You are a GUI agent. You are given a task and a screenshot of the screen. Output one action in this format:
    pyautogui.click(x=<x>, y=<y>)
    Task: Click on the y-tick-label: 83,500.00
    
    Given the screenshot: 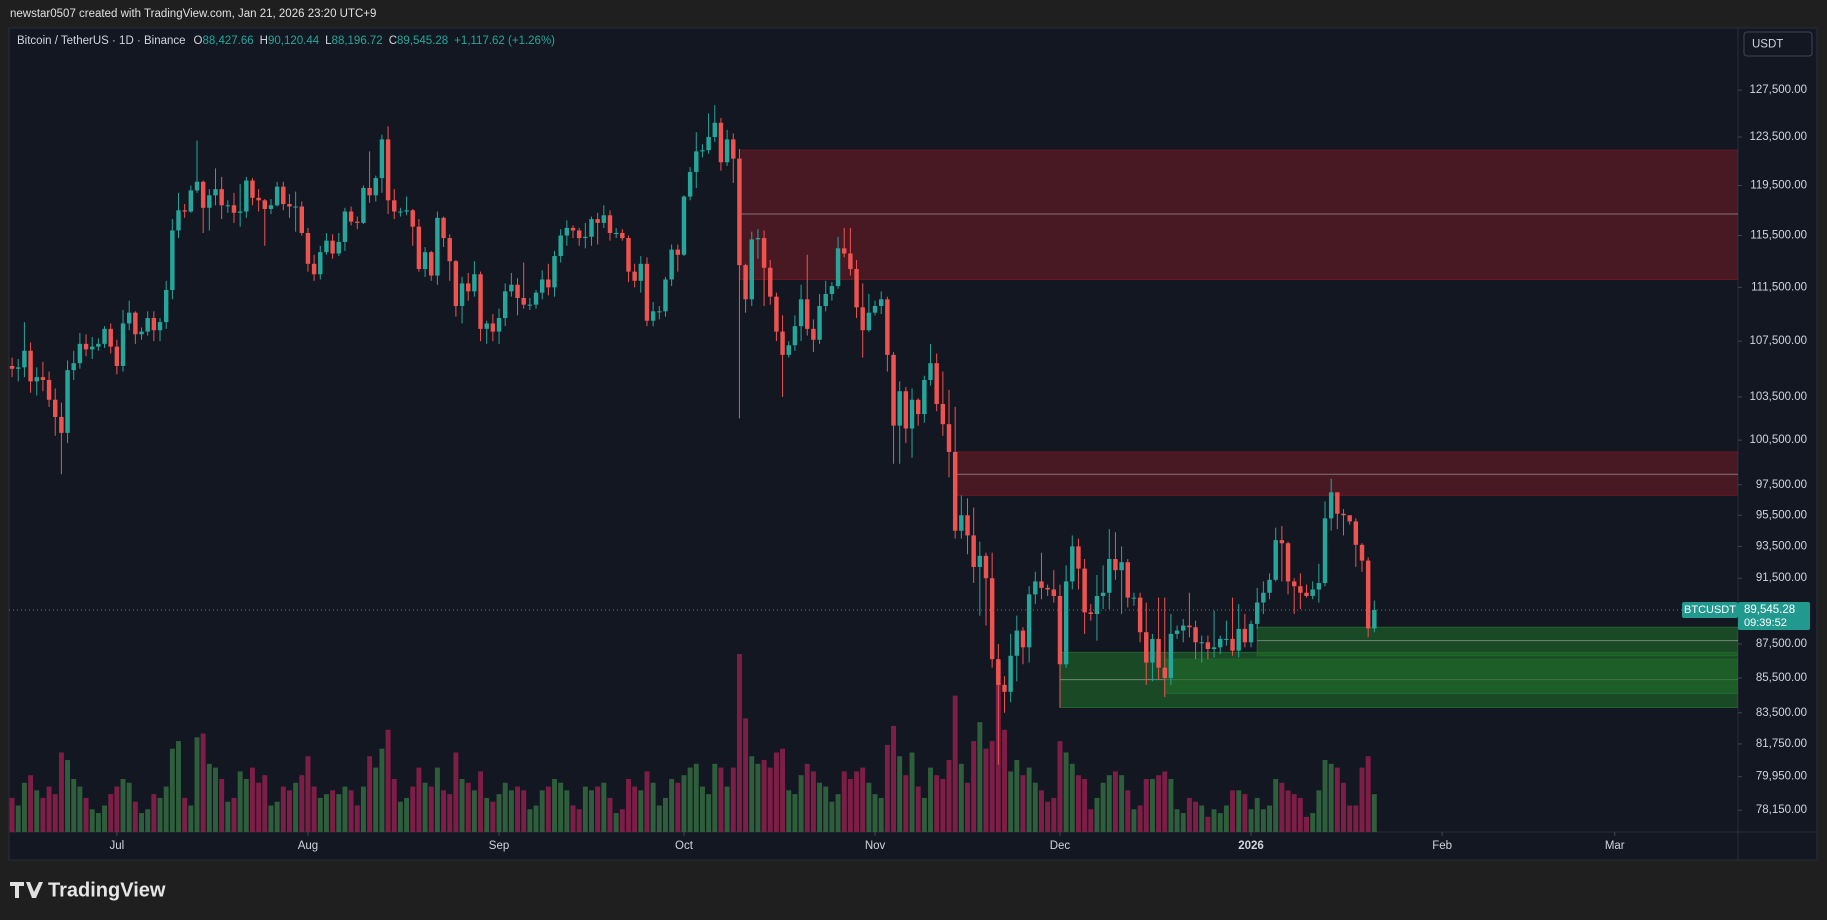 What is the action you would take?
    pyautogui.click(x=1781, y=713)
    